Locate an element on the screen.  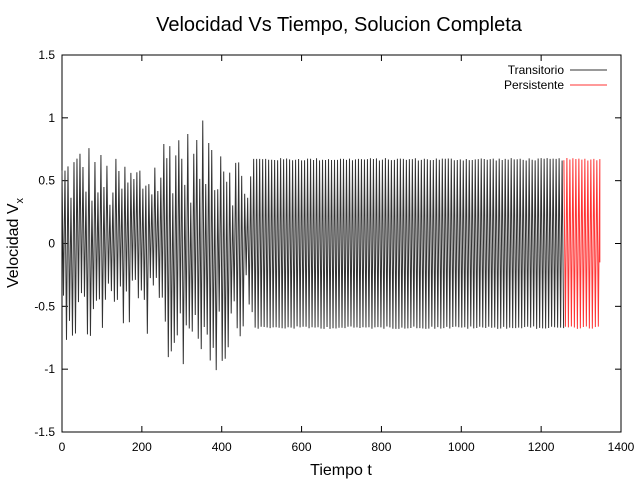
chart-title: Velocidad Vs Tiempo, Solucion Completa is located at coordinates (339, 25).